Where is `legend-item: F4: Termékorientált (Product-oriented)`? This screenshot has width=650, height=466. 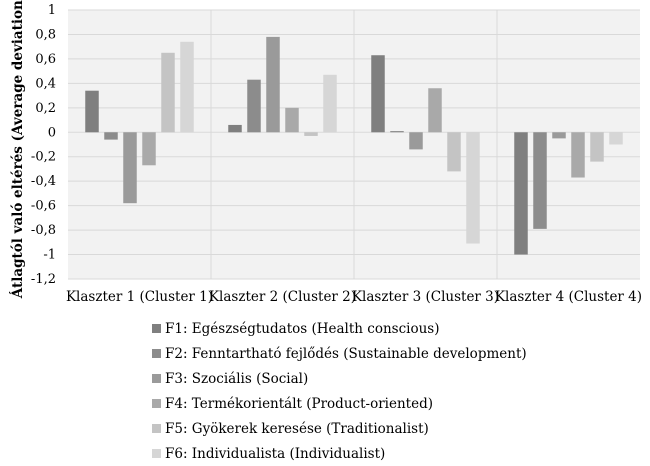
legend-item: F4: Termékorientált (Product-oriented) is located at coordinates (339, 403).